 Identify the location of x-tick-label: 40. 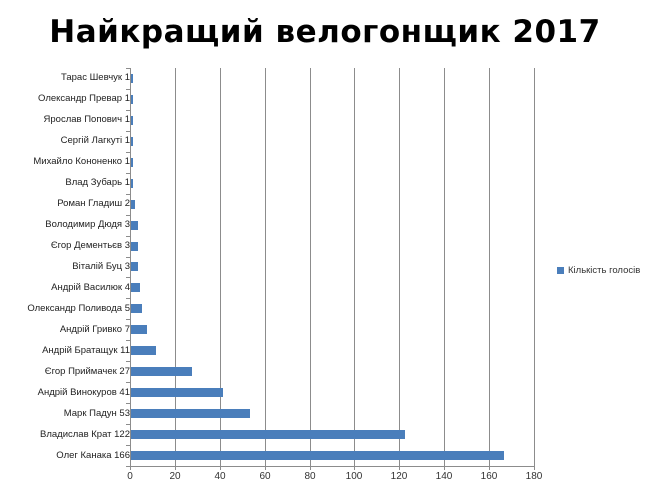
(220, 476).